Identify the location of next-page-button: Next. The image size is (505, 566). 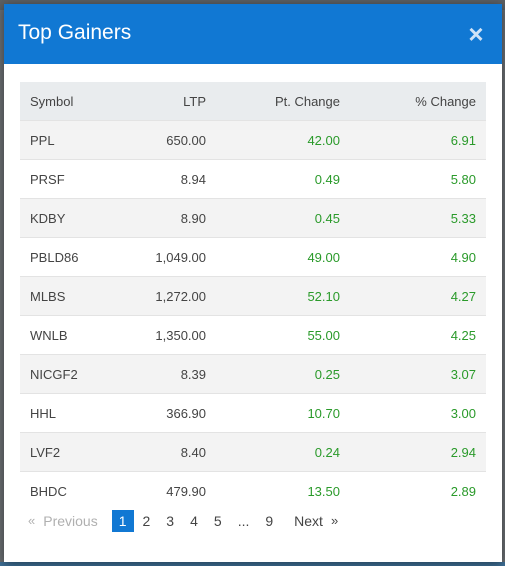
(308, 521).